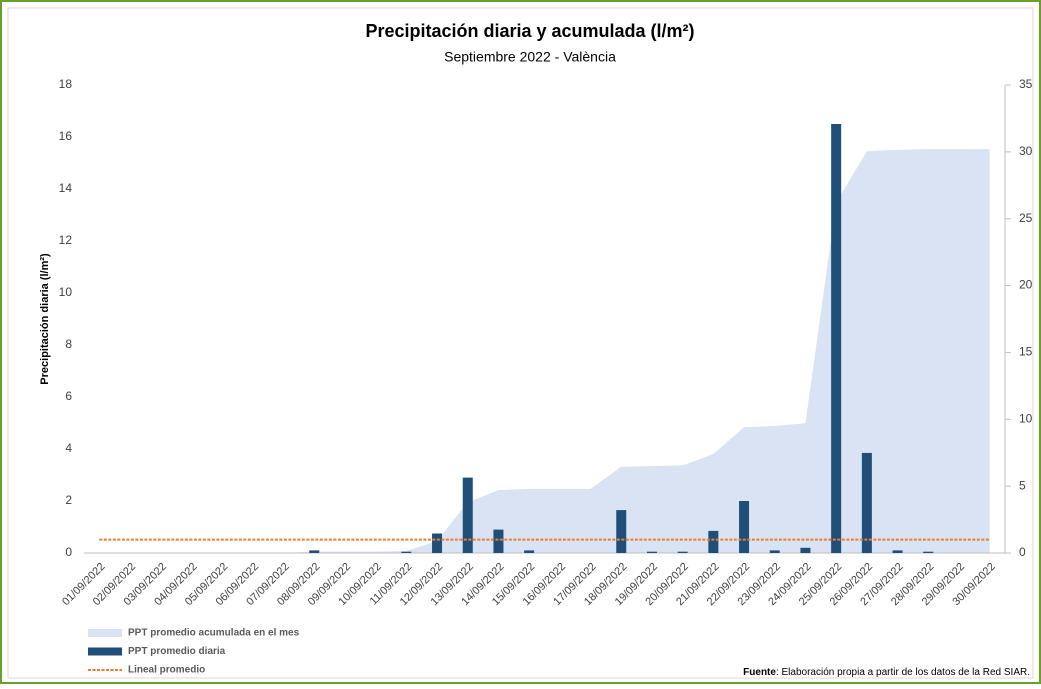 The image size is (1041, 689). Describe the element at coordinates (759, 672) in the screenshot. I see `source-label: Fuente` at that location.